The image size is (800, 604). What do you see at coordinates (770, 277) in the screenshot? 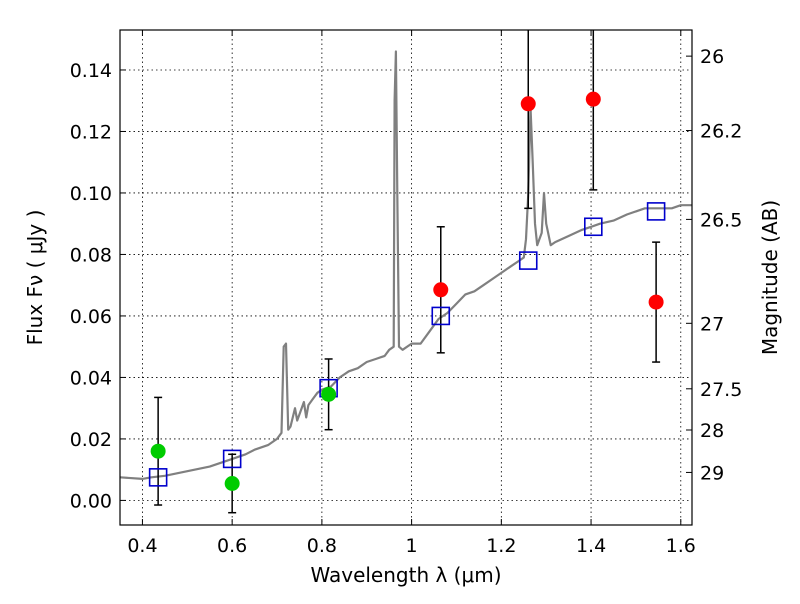
I see `y2-axis-label: Magnitude (AB)` at bounding box center [770, 277].